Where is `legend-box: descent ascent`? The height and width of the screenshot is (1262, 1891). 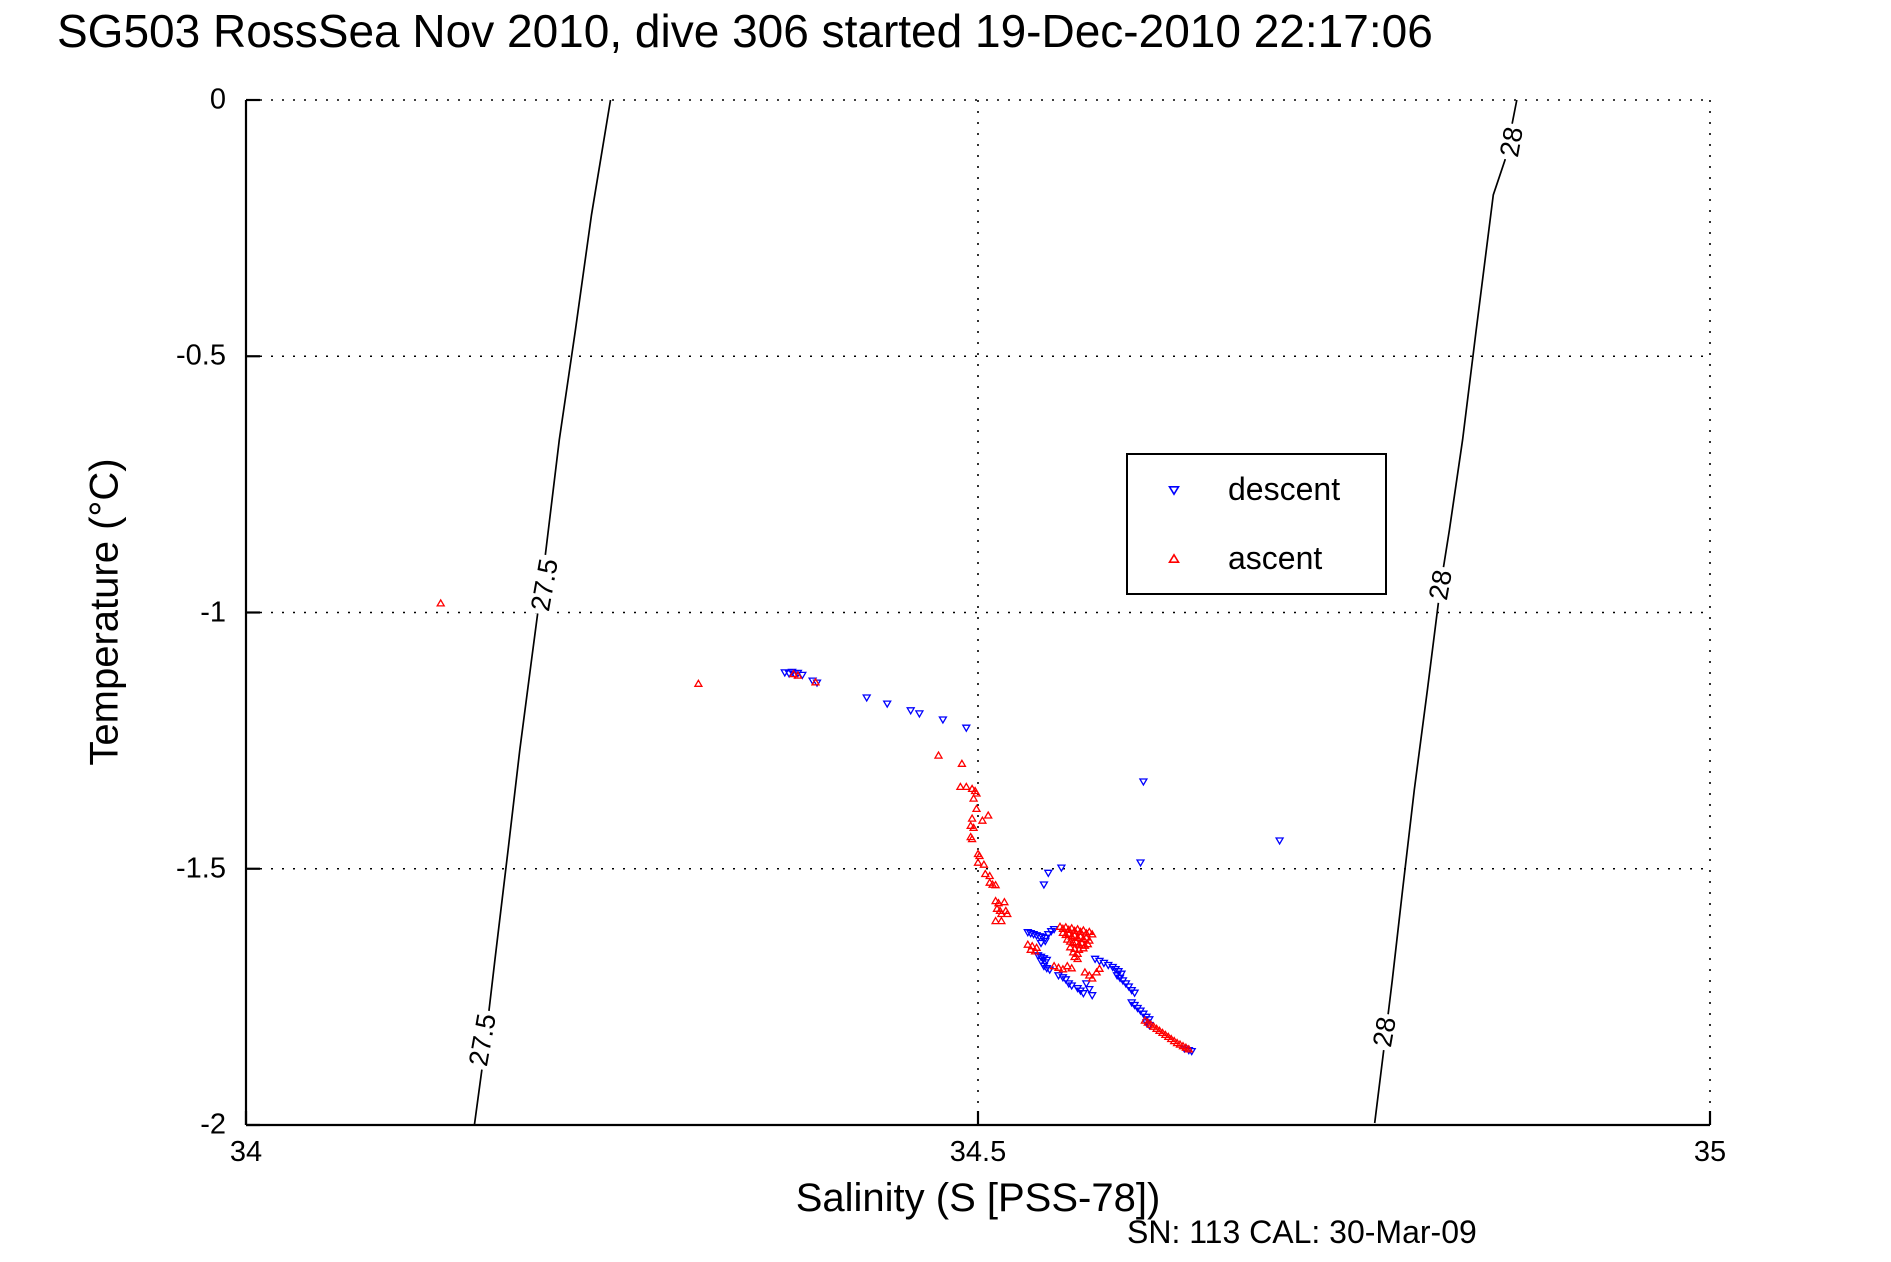
legend-box: descent ascent is located at coordinates (1256, 524).